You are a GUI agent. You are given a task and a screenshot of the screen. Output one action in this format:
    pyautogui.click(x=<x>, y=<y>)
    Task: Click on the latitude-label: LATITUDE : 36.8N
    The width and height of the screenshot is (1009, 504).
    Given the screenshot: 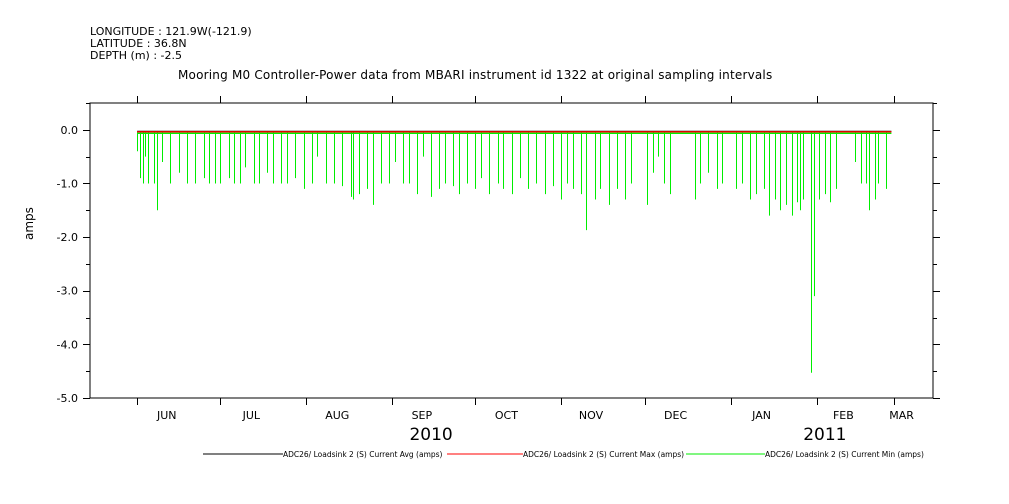 What is the action you would take?
    pyautogui.click(x=138, y=43)
    